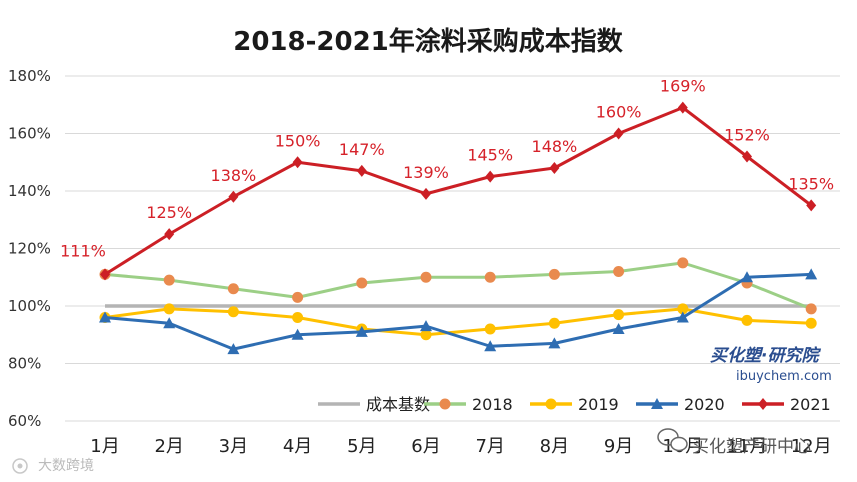 This screenshot has width=857, height=482. Describe the element at coordinates (362, 149) in the screenshot. I see `data-label: 147%` at that location.